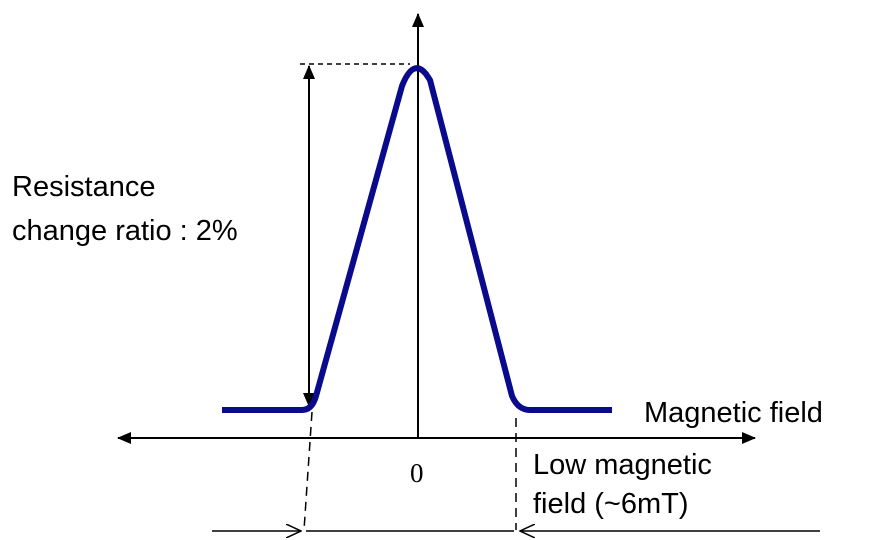 The height and width of the screenshot is (540, 875). I want to click on origin-label: 0, so click(417, 473).